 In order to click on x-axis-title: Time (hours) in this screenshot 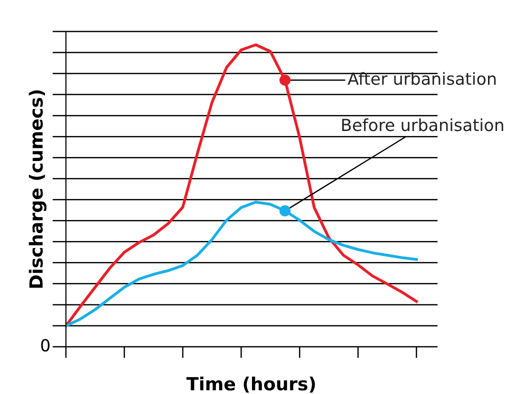, I will do `click(250, 384)`.